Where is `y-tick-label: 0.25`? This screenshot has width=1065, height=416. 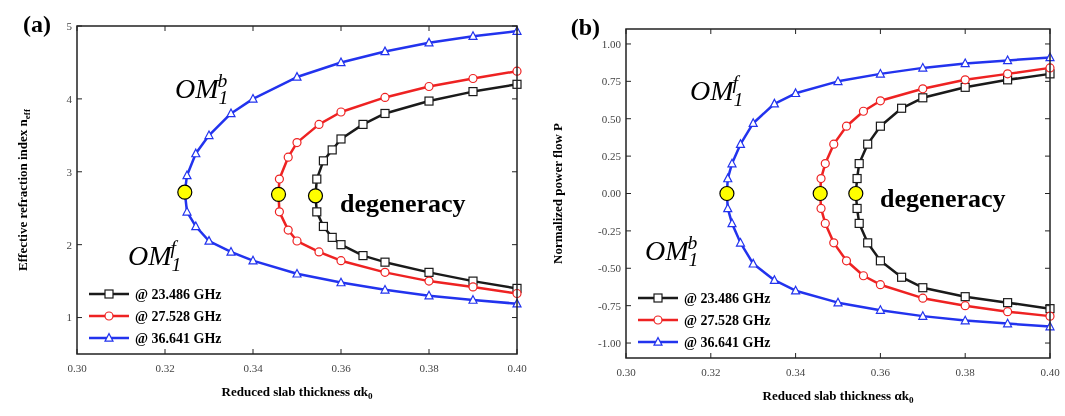
y-tick-label: 0.25 is located at coordinates (611, 155).